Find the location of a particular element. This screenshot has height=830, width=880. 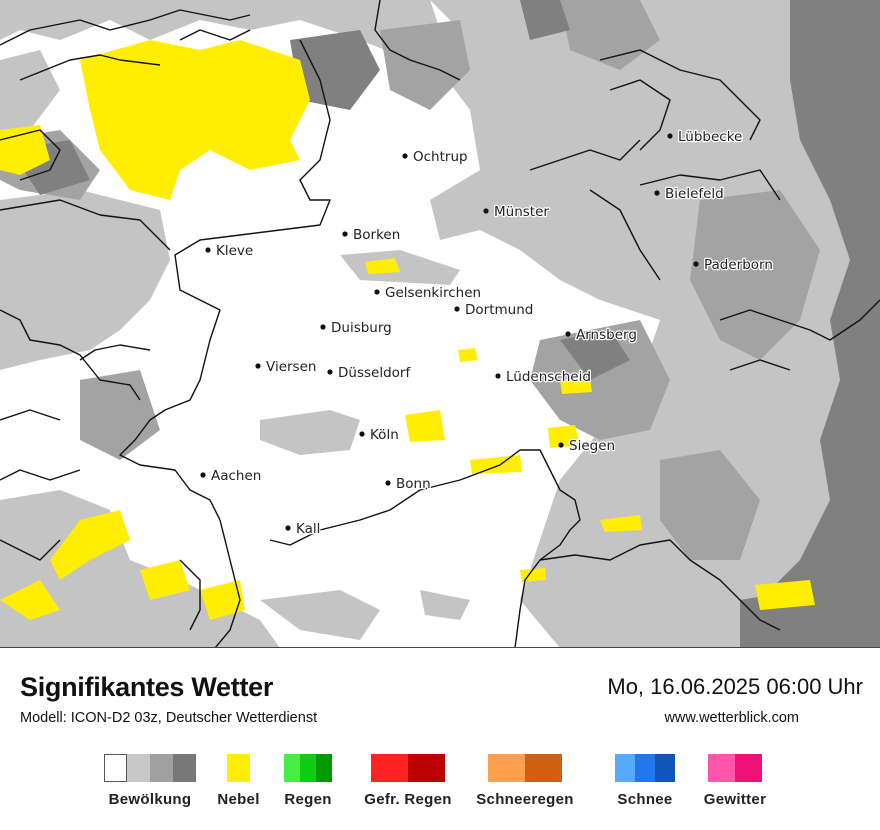

city-luedenscheid: Lüdenscheid is located at coordinates (543, 377).